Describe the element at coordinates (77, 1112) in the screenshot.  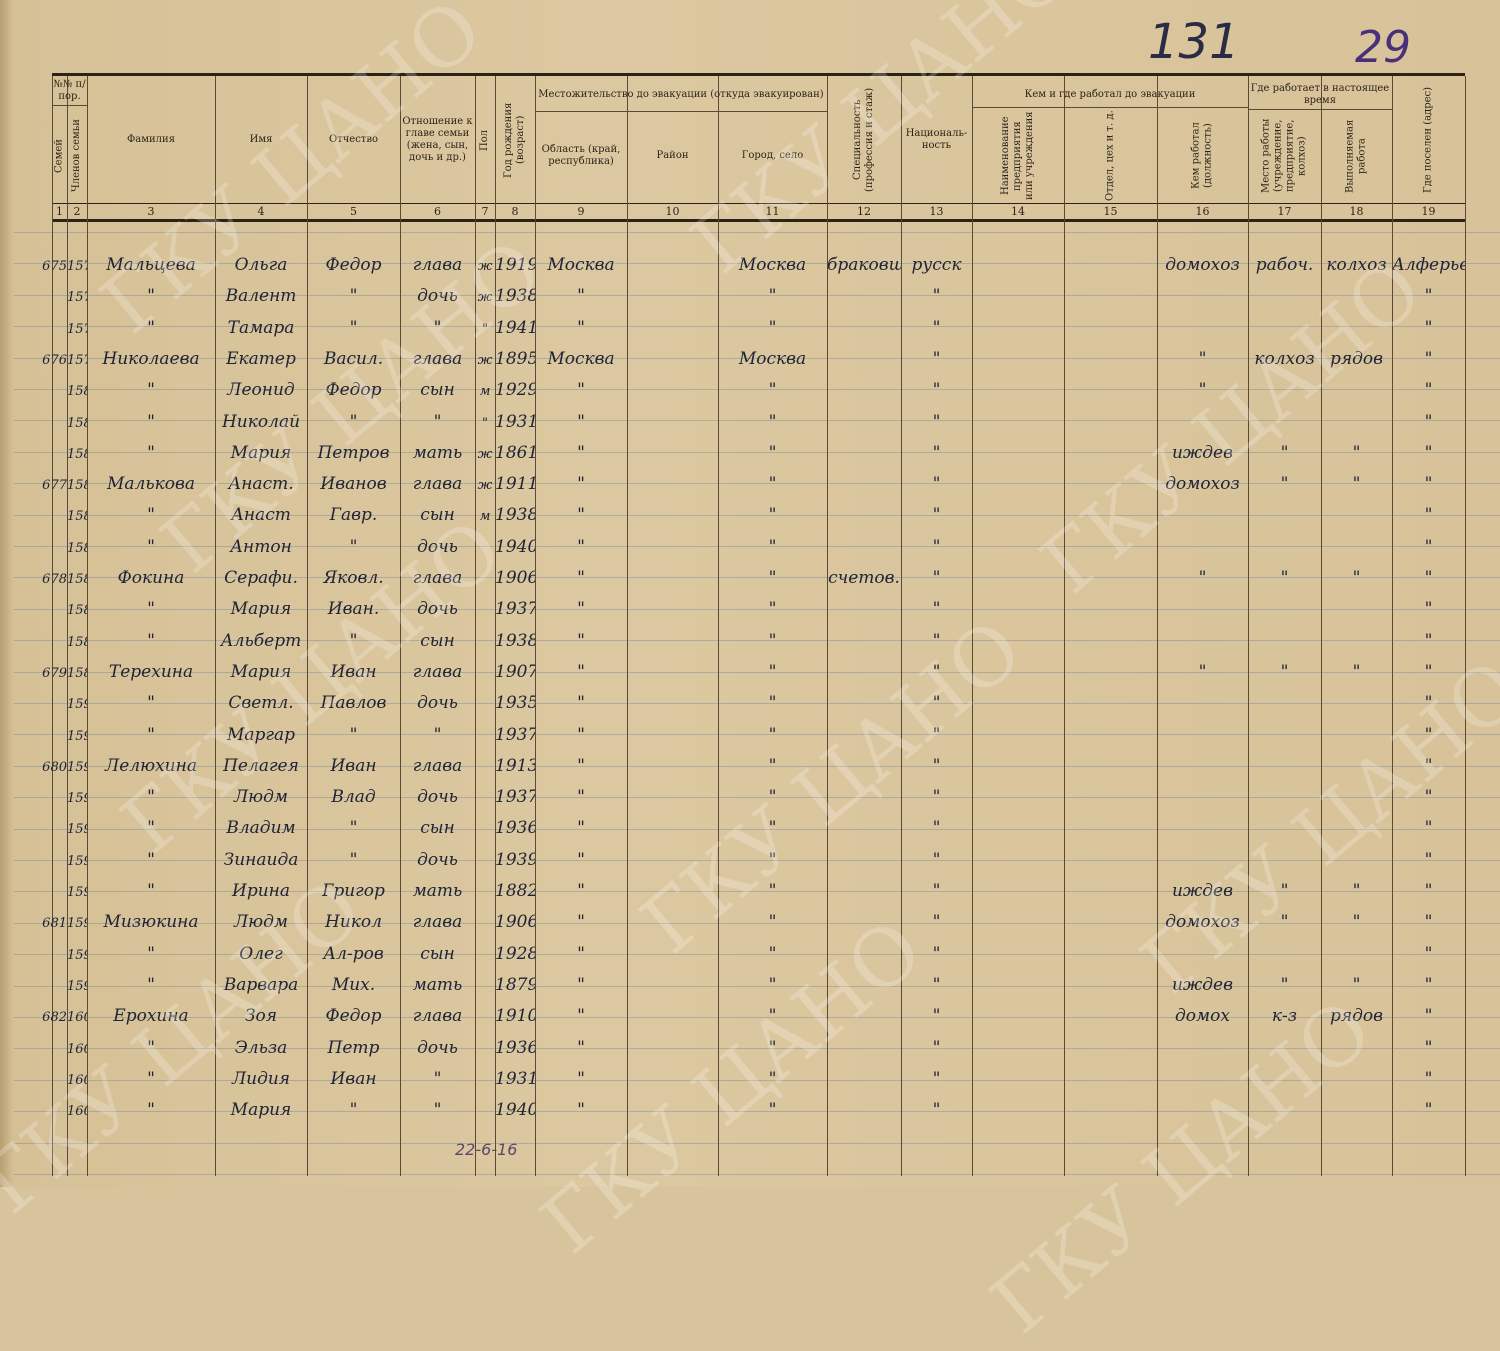
I see `handwritten-cell: 1603` at that location.